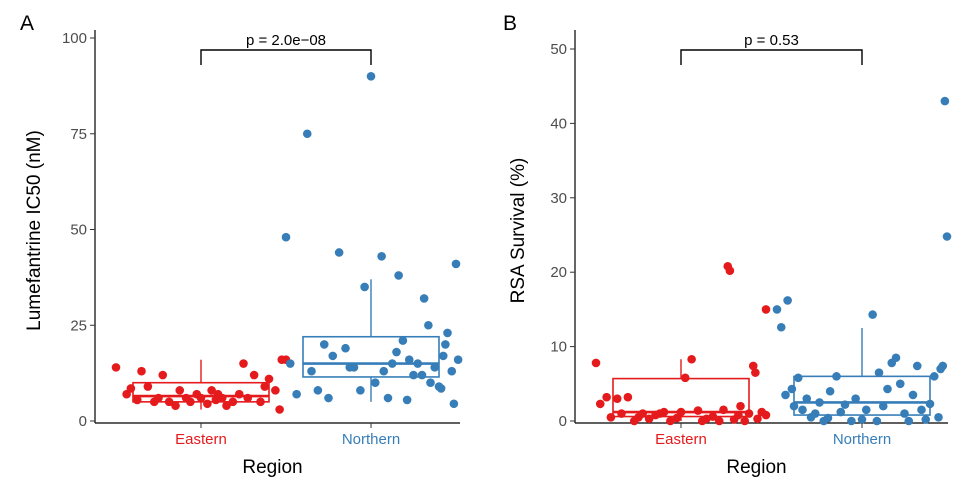 This screenshot has width=961, height=480. Describe the element at coordinates (771, 40) in the screenshot. I see `p-value-label: p = 0.53` at that location.